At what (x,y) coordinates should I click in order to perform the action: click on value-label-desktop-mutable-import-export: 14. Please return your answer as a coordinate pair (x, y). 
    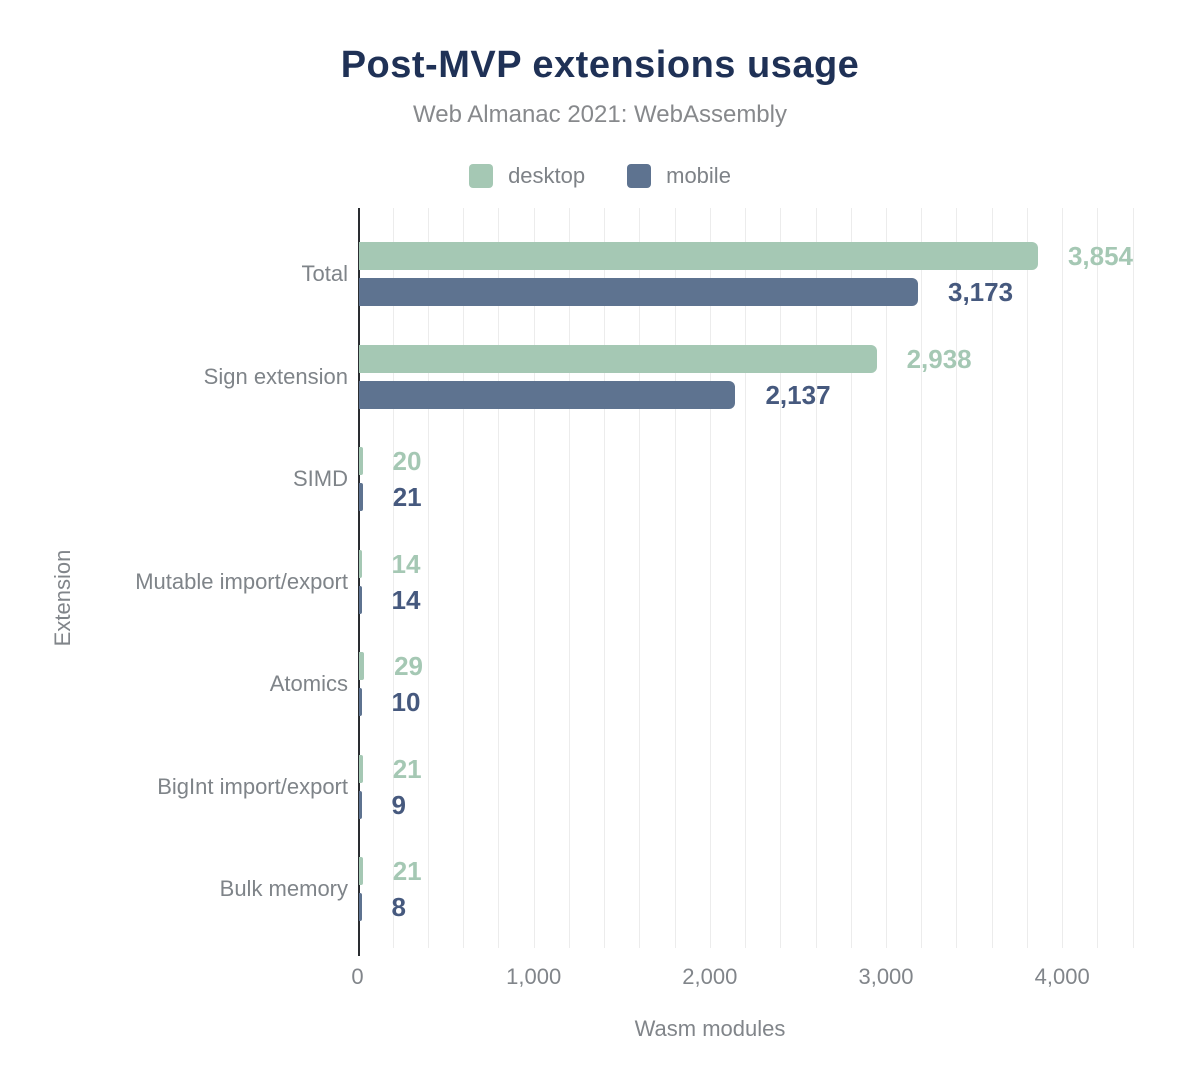
    Looking at the image, I should click on (406, 563).